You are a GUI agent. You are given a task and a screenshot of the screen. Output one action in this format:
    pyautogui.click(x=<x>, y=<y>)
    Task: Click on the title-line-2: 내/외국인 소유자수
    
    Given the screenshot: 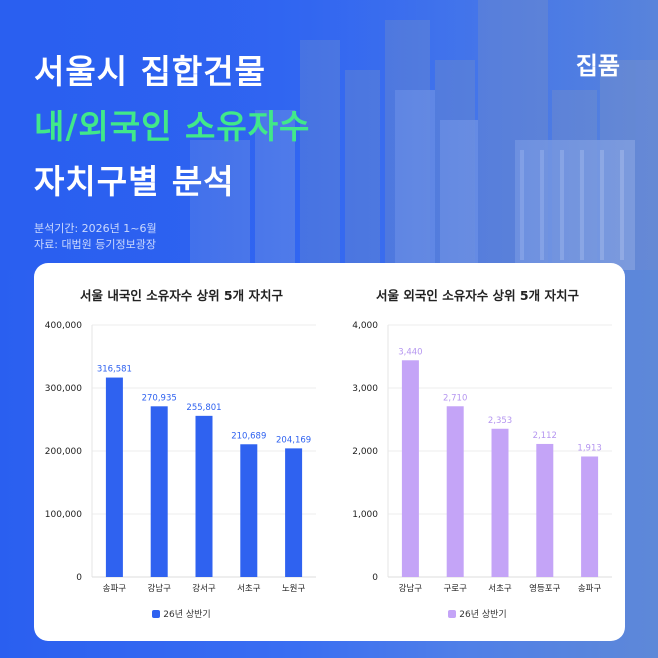 What is the action you would take?
    pyautogui.click(x=172, y=126)
    